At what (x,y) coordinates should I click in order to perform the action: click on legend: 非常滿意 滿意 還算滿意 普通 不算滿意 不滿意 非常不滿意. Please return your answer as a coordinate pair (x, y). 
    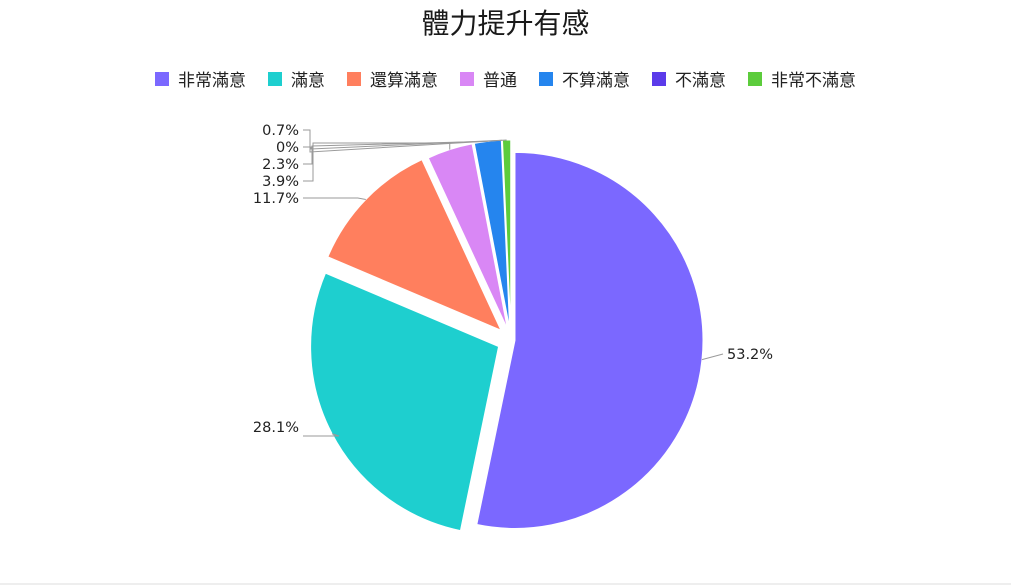
    Looking at the image, I should click on (505, 78).